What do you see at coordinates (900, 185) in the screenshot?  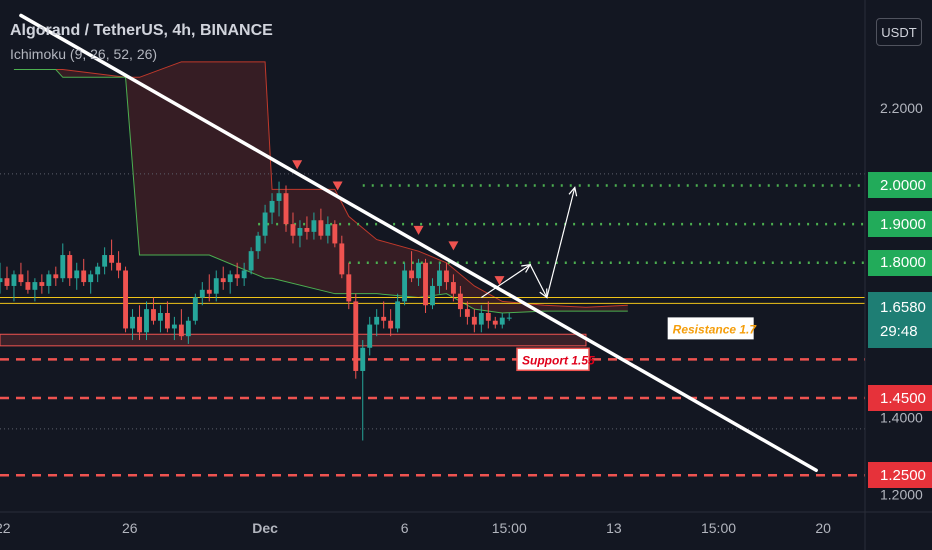 I see `price-tag: 2.0000` at bounding box center [900, 185].